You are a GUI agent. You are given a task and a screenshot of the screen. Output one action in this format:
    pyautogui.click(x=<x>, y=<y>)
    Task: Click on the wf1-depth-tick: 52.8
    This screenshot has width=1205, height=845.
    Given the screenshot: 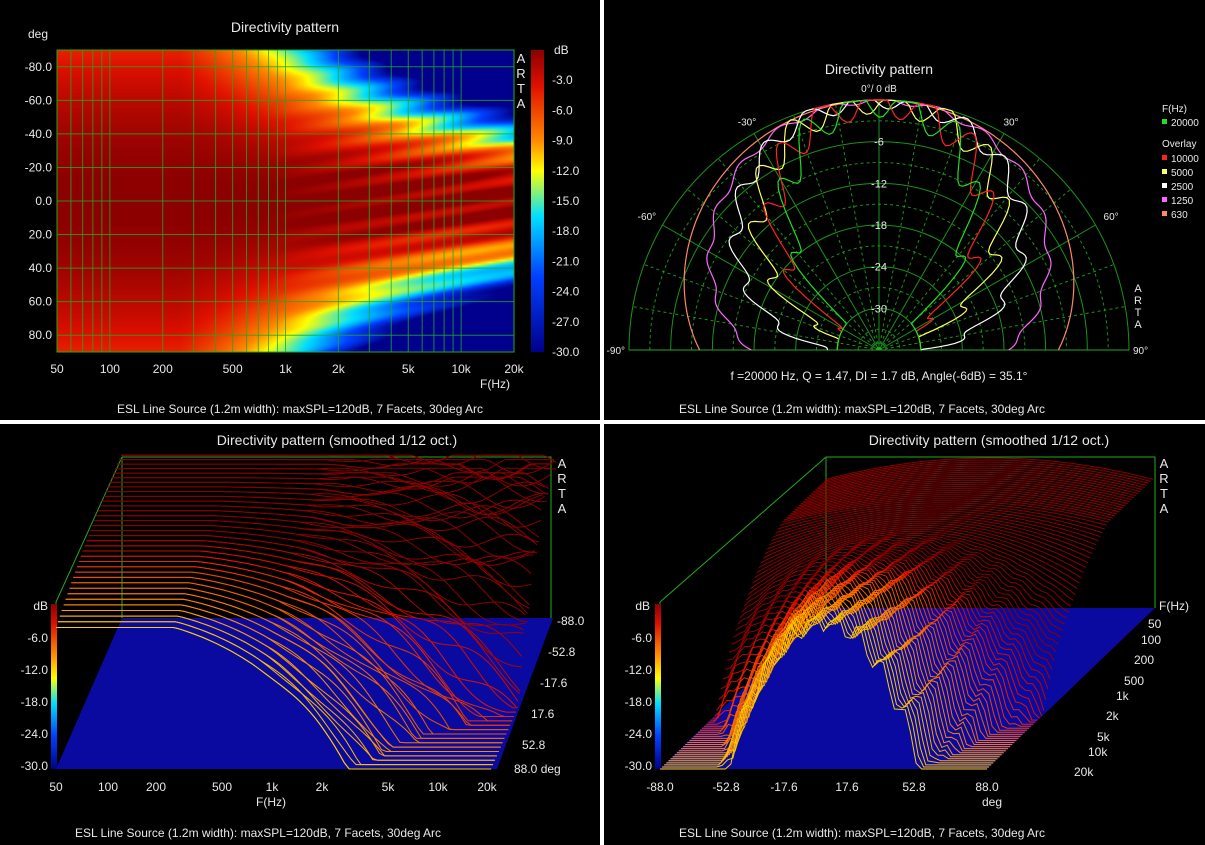 What is the action you would take?
    pyautogui.click(x=534, y=745)
    